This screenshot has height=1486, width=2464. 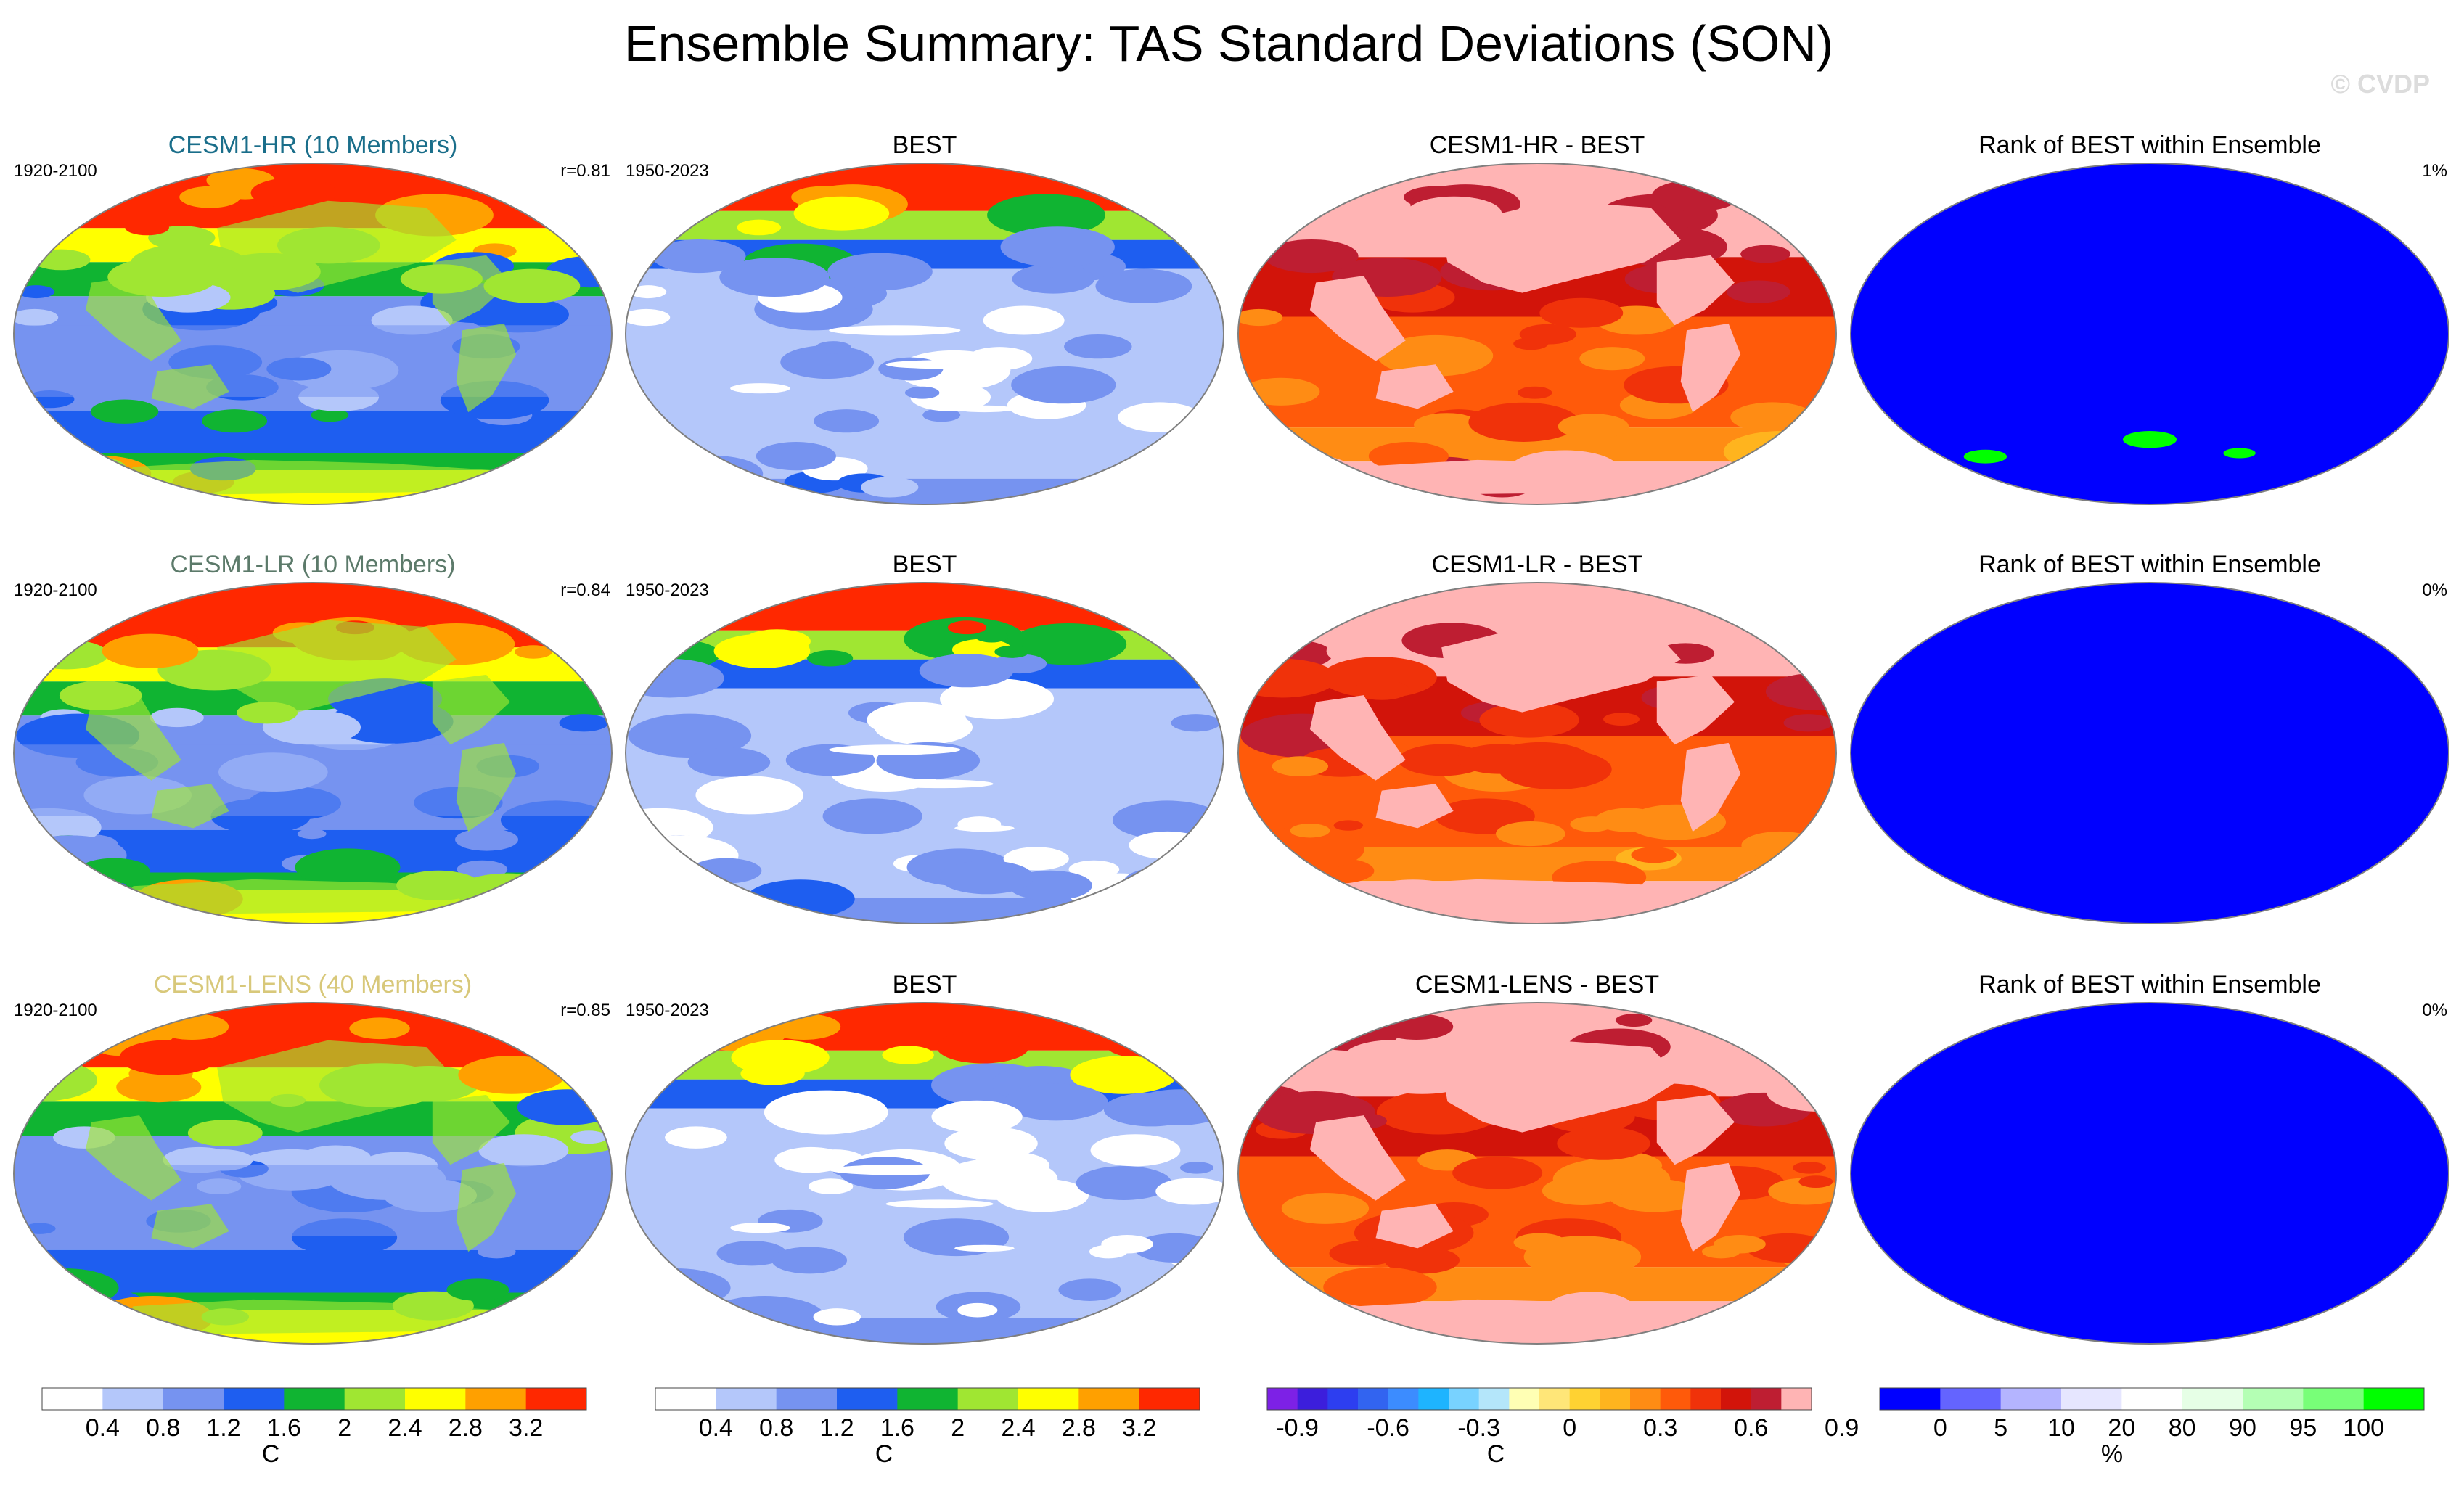 What do you see at coordinates (2061, 1428) in the screenshot?
I see `colorbar-tick-label: 10` at bounding box center [2061, 1428].